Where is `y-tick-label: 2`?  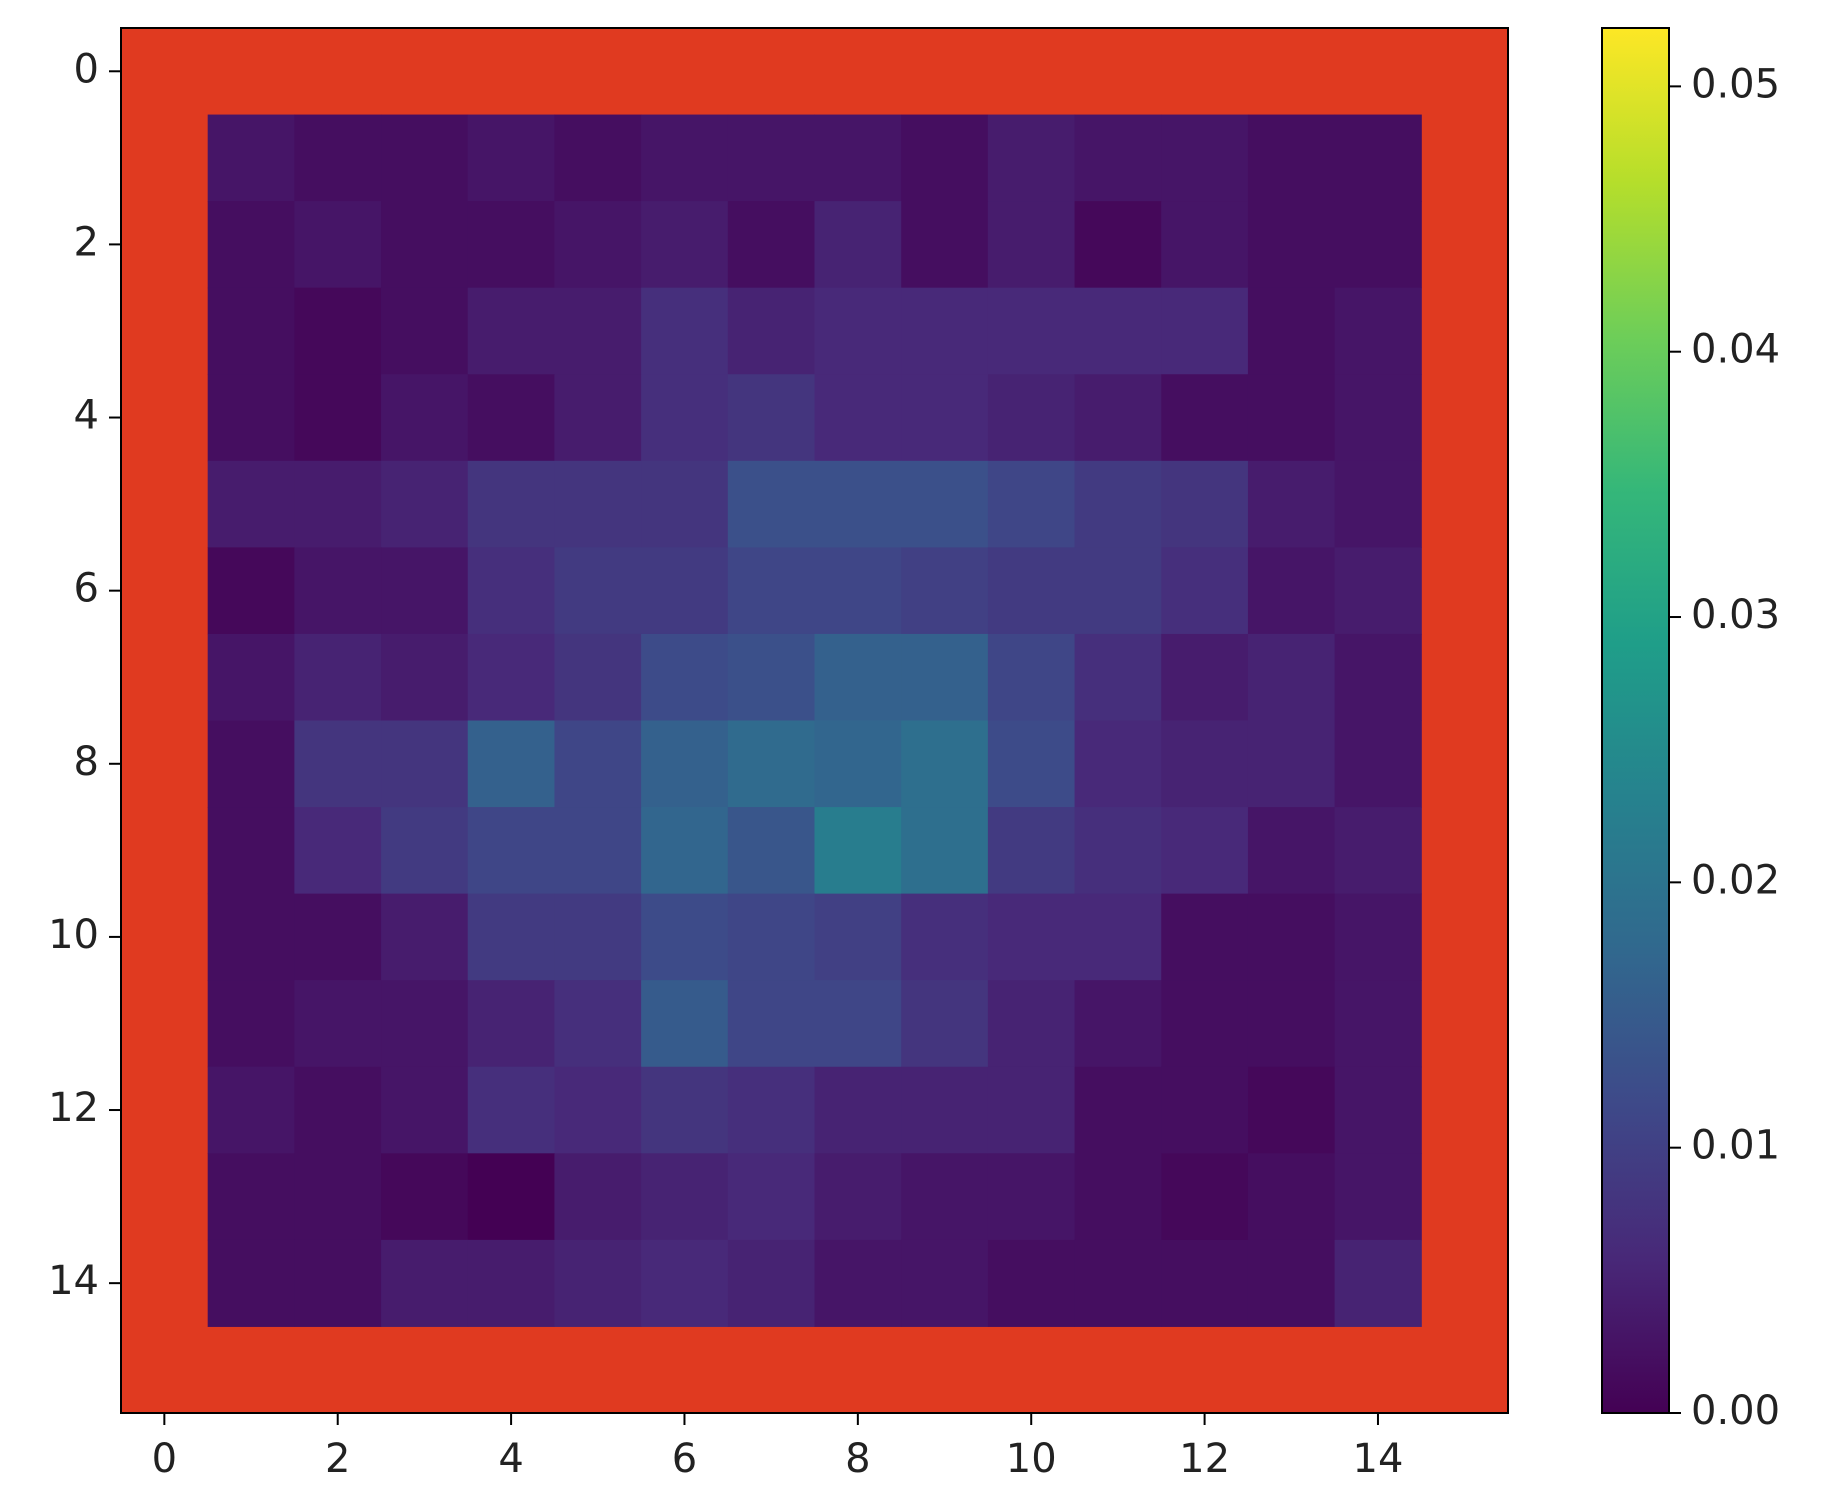 y-tick-label: 2 is located at coordinates (86, 242).